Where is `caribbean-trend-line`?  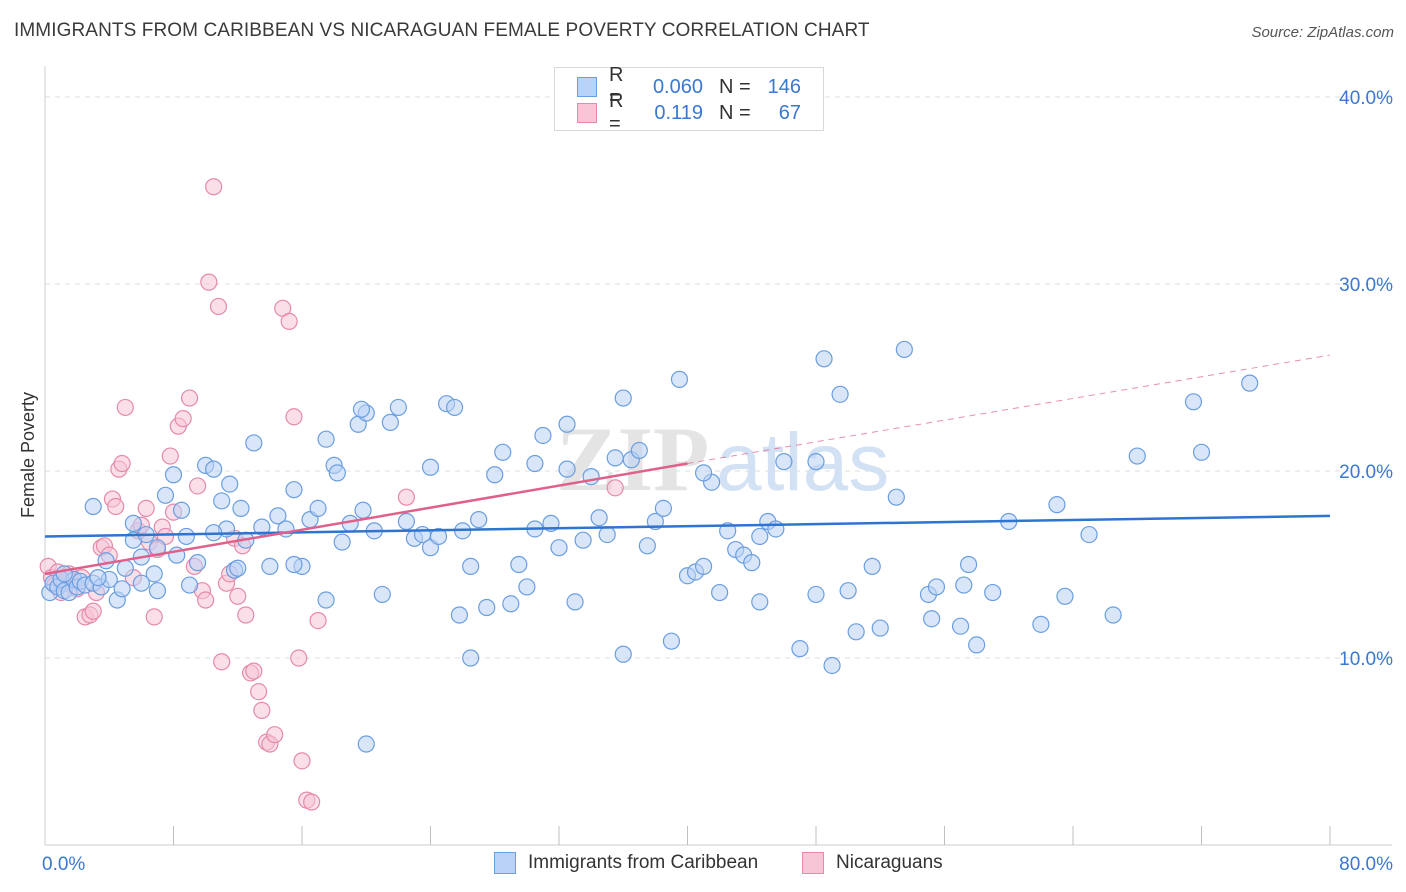
caribbean-trend-line is located at coordinates (687, 526).